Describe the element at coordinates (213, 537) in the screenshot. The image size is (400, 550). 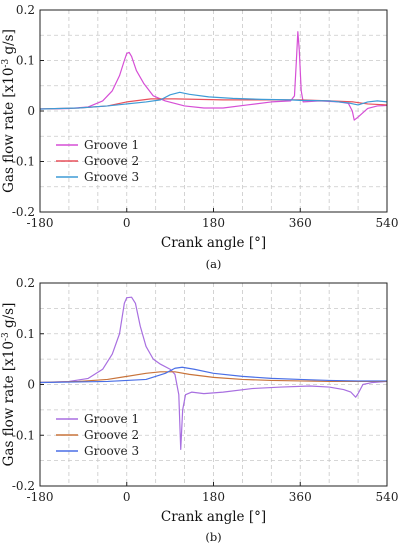
I see `panel-caption: (b)` at that location.